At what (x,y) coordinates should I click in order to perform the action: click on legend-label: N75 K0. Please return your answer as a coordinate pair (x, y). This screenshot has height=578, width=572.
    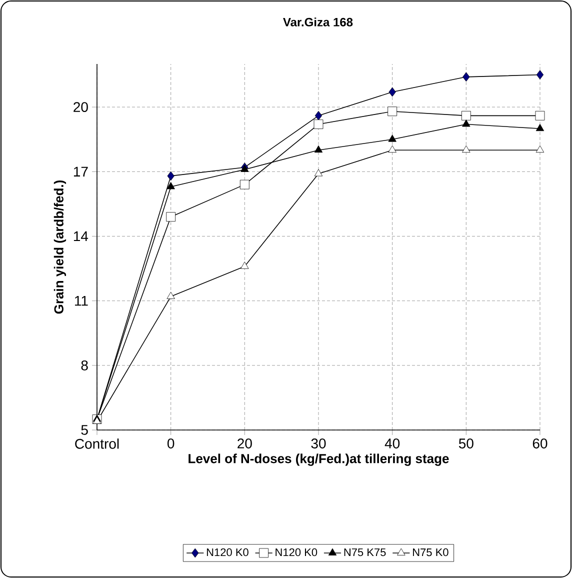
    Looking at the image, I should click on (430, 552).